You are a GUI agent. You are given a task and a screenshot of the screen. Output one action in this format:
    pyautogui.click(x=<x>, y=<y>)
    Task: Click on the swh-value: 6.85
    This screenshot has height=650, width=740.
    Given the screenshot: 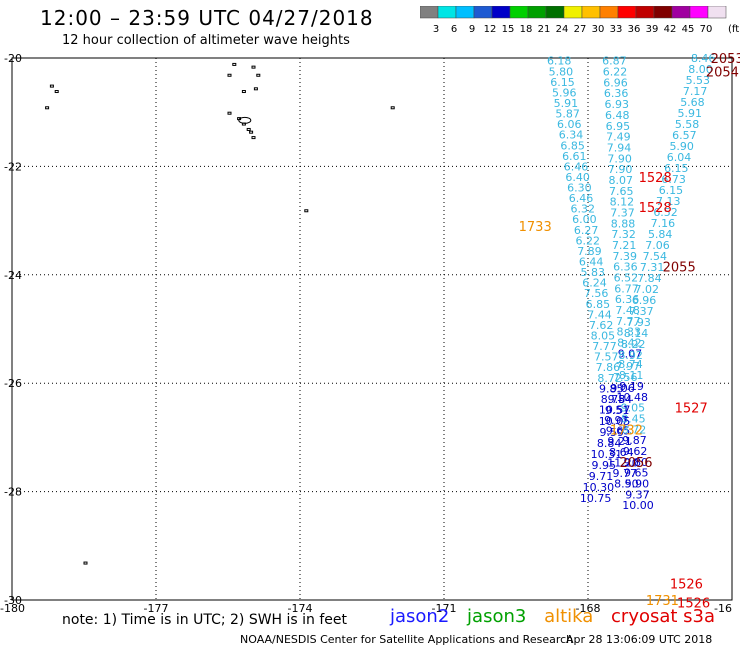 What is the action you would take?
    pyautogui.click(x=598, y=304)
    